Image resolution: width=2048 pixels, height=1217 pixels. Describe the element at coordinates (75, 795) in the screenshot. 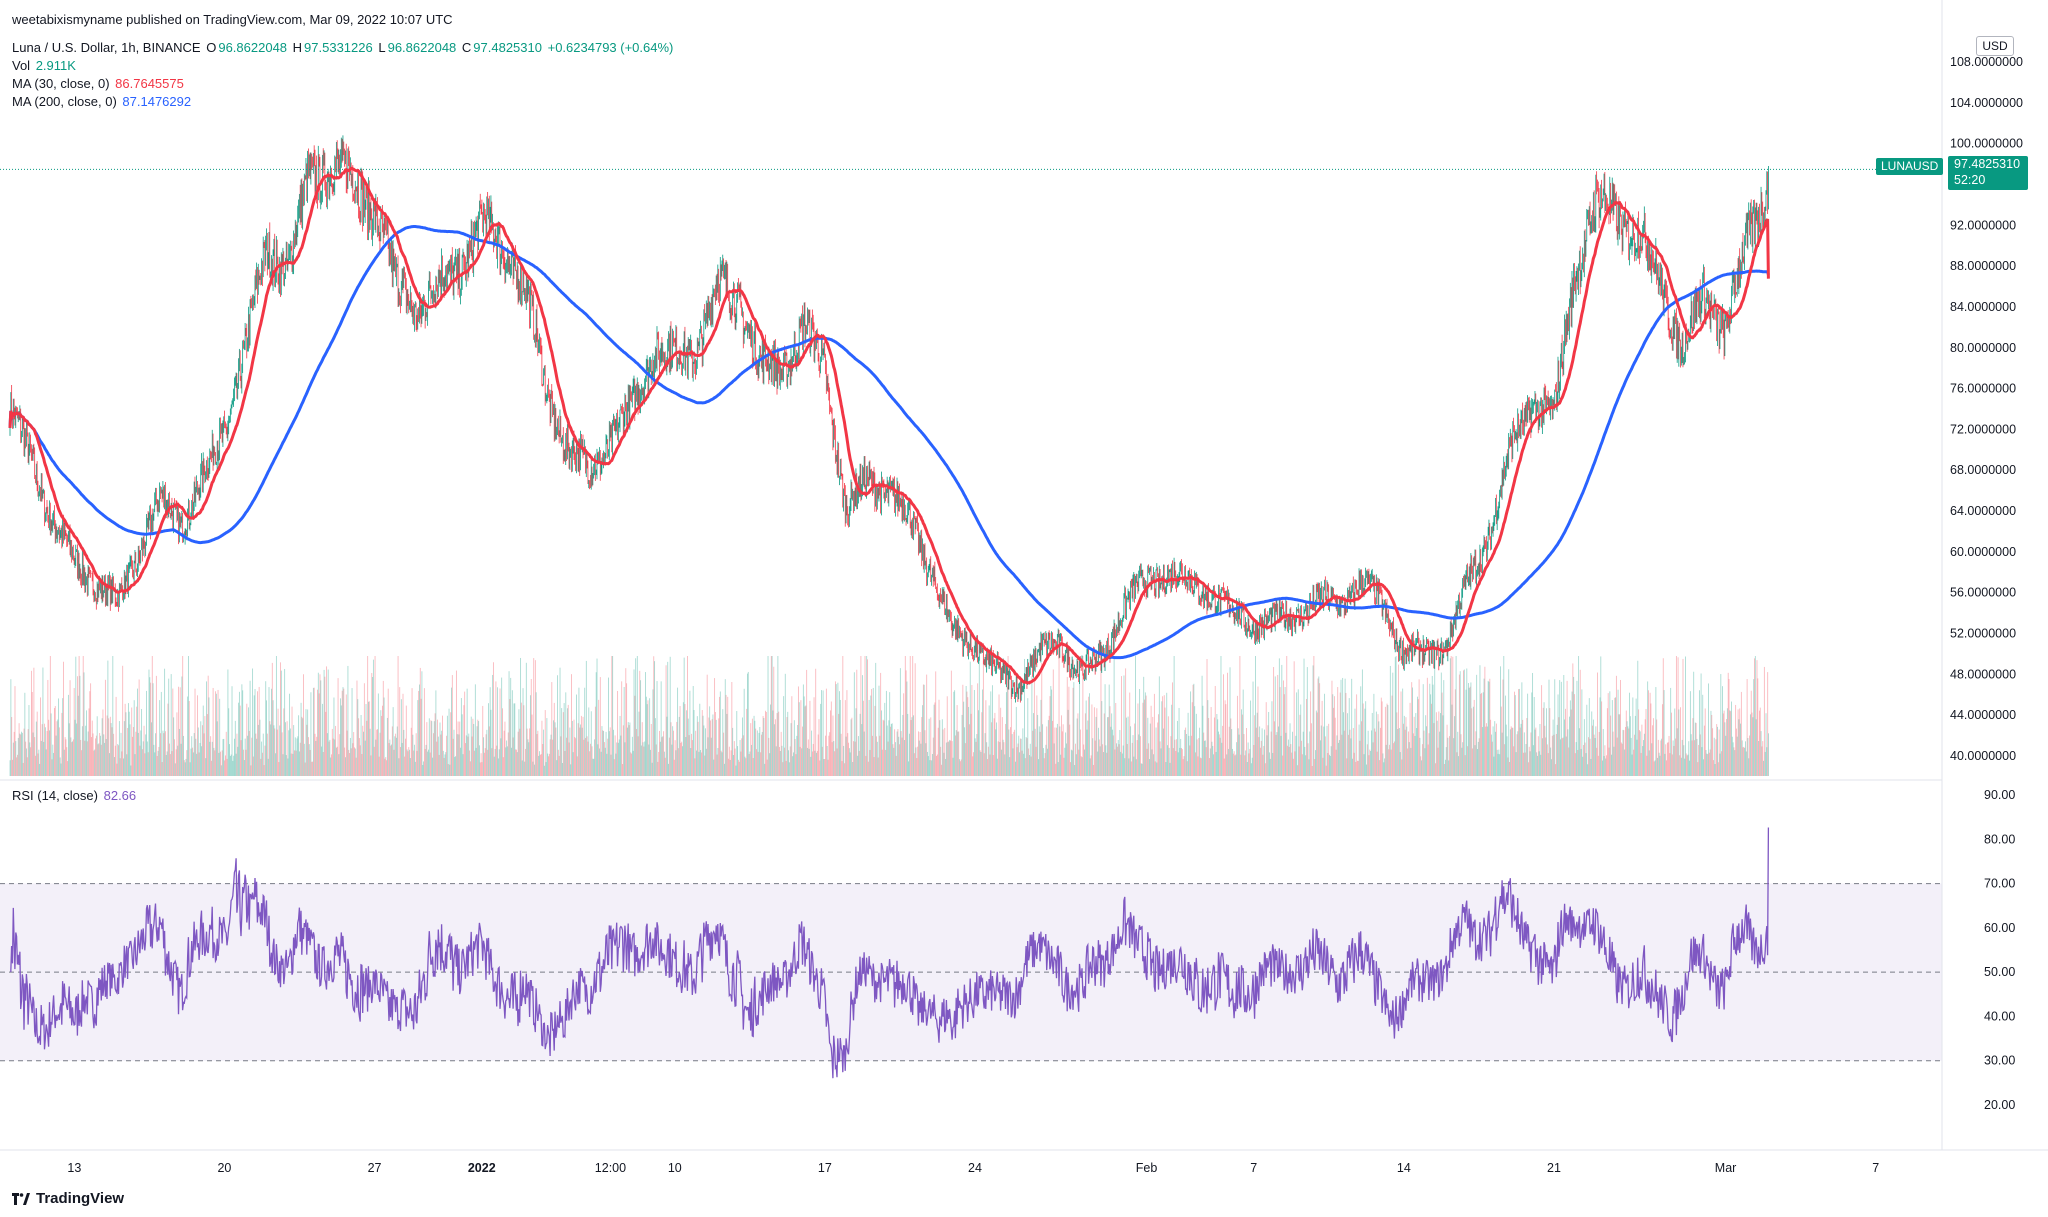

I see `rsi-legend: RSI (14, close) 82.66` at that location.